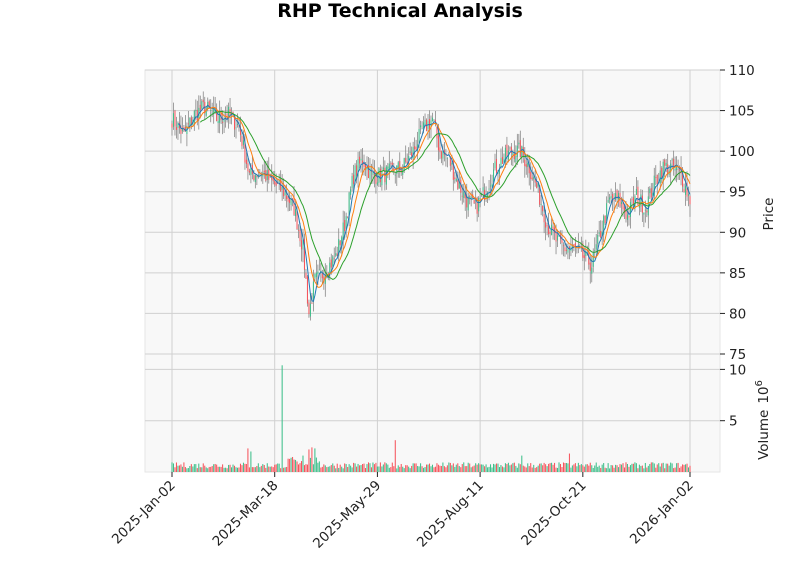 This screenshot has height=575, width=800. I want to click on svg-text: 2025-May-29, so click(347, 515).